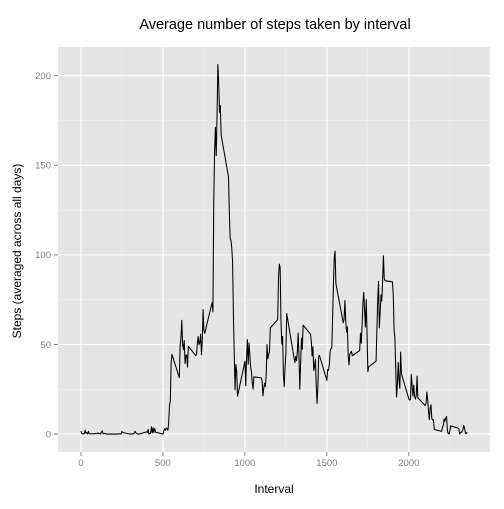 The width and height of the screenshot is (504, 509). I want to click on y-tick-label: 50, so click(45, 345).